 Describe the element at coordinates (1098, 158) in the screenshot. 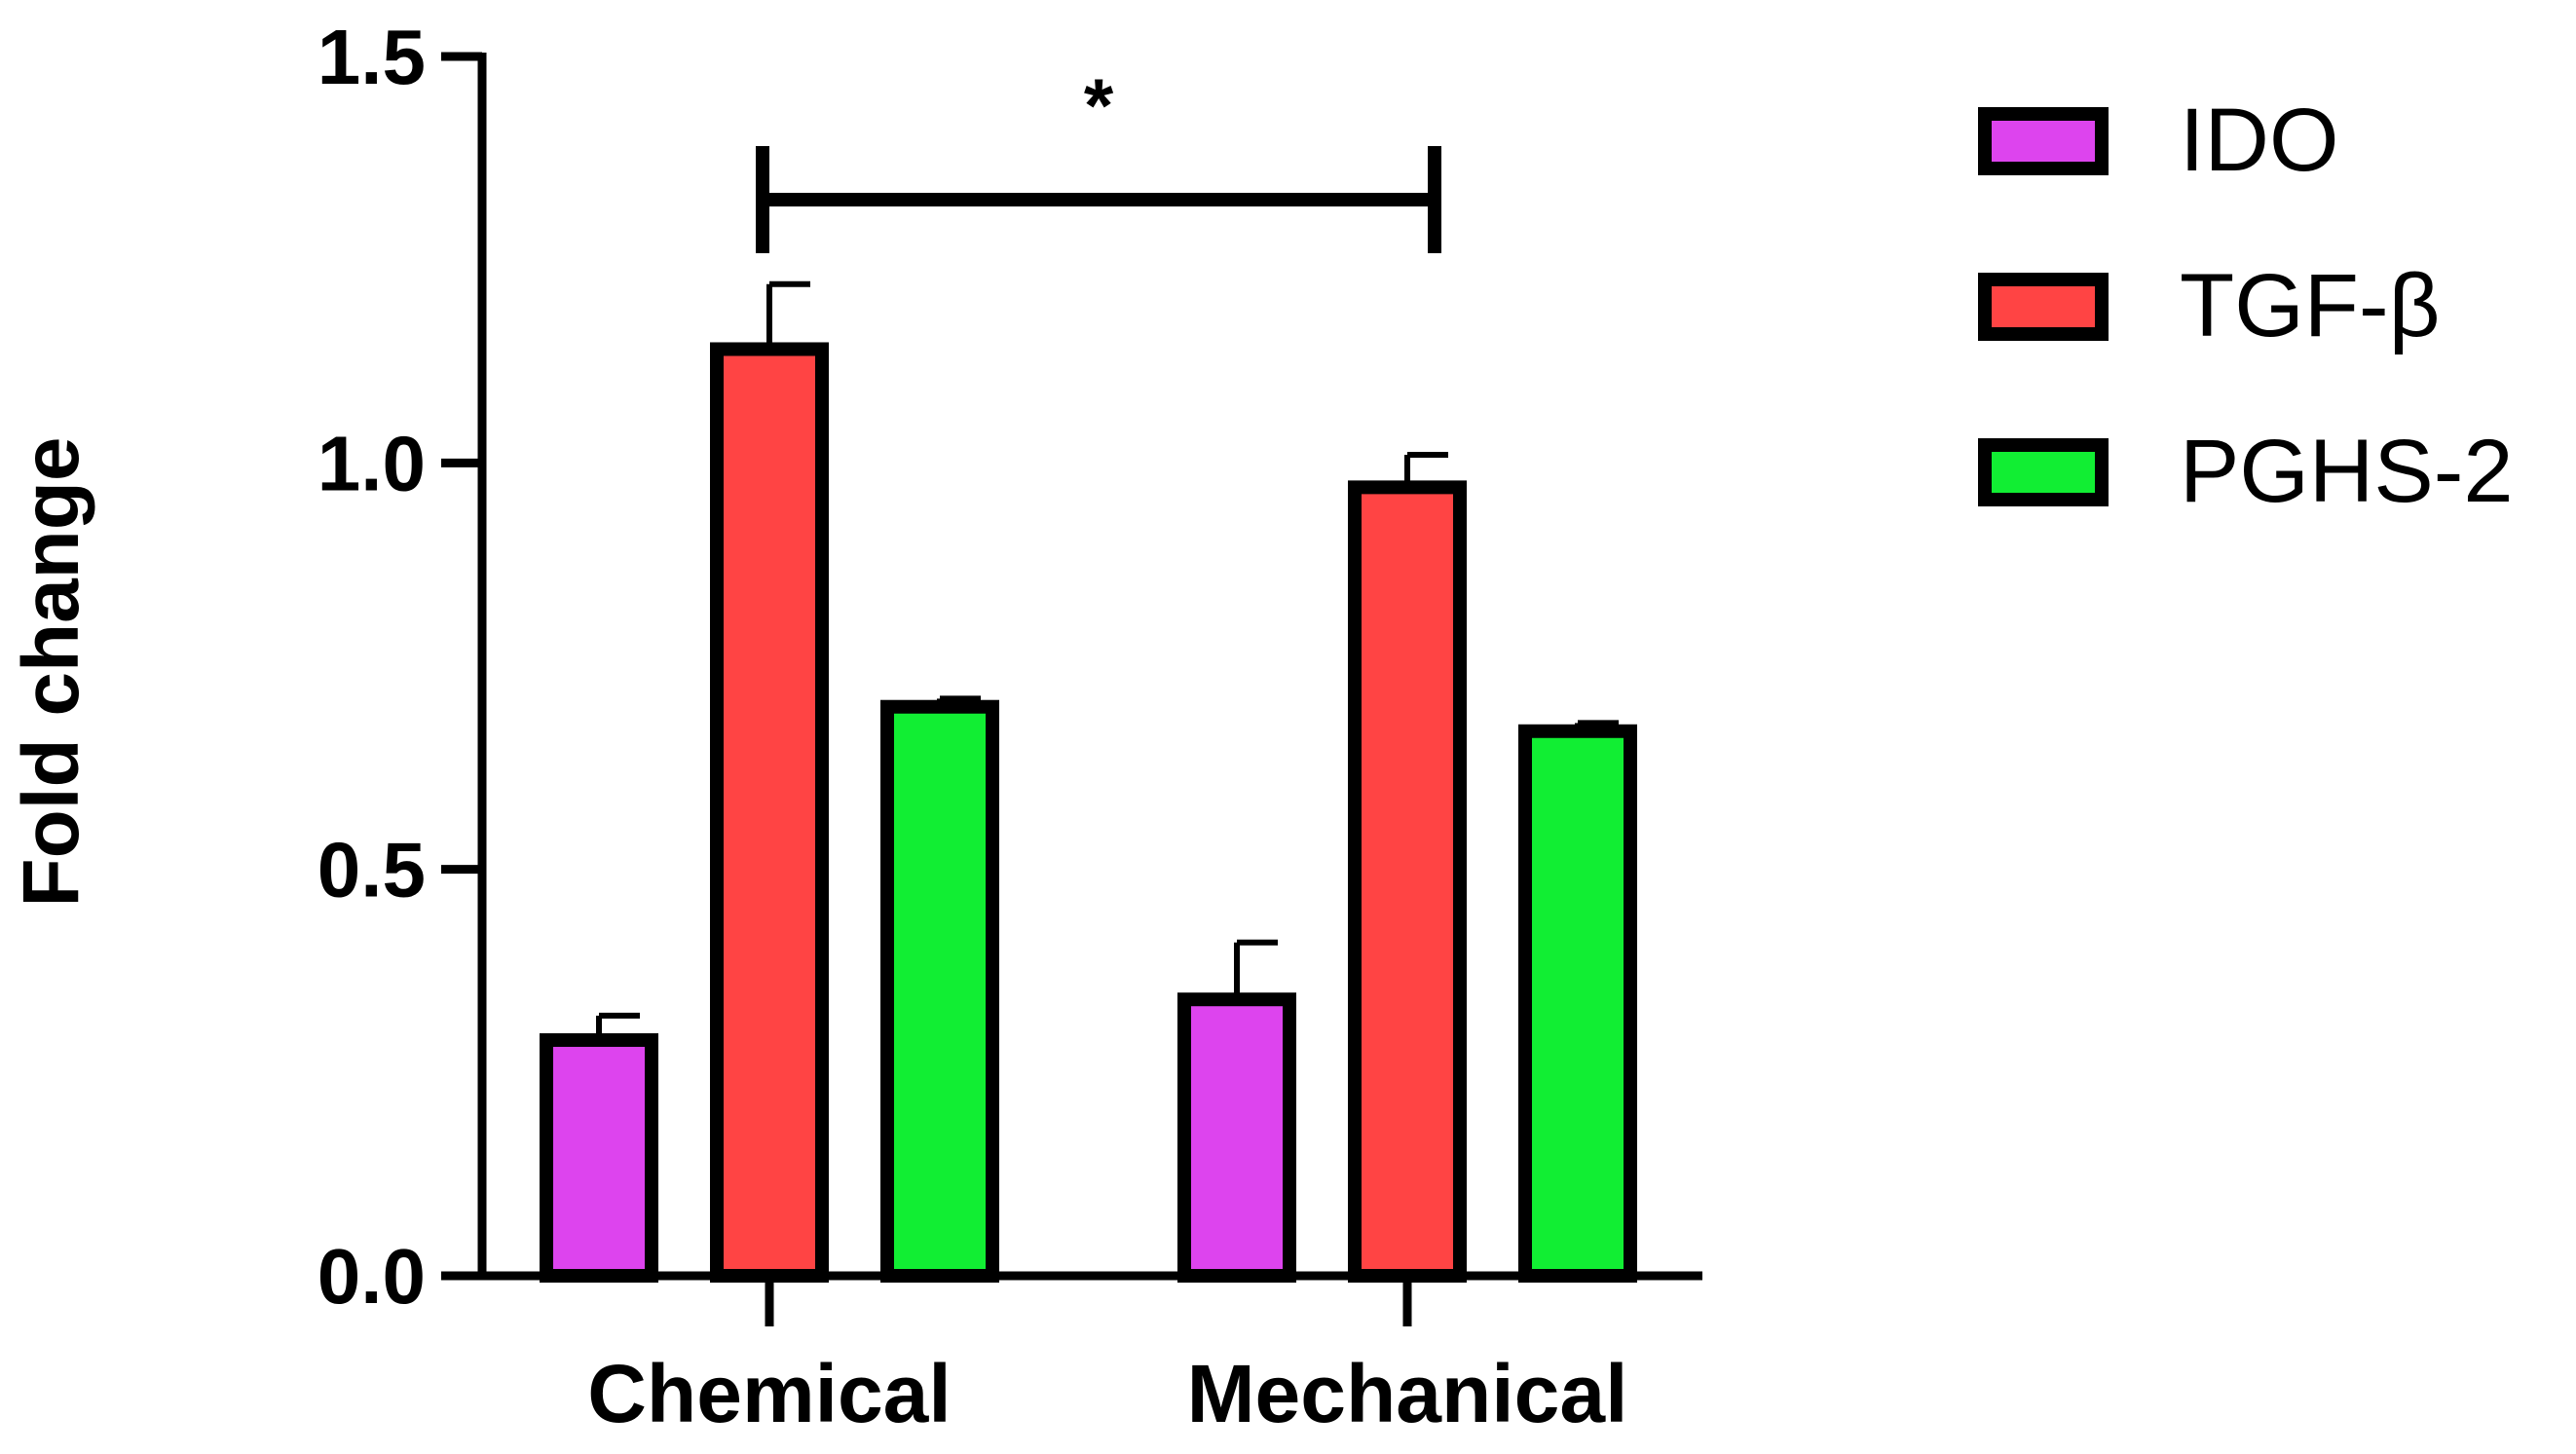

I see `significance-bracket: *` at that location.